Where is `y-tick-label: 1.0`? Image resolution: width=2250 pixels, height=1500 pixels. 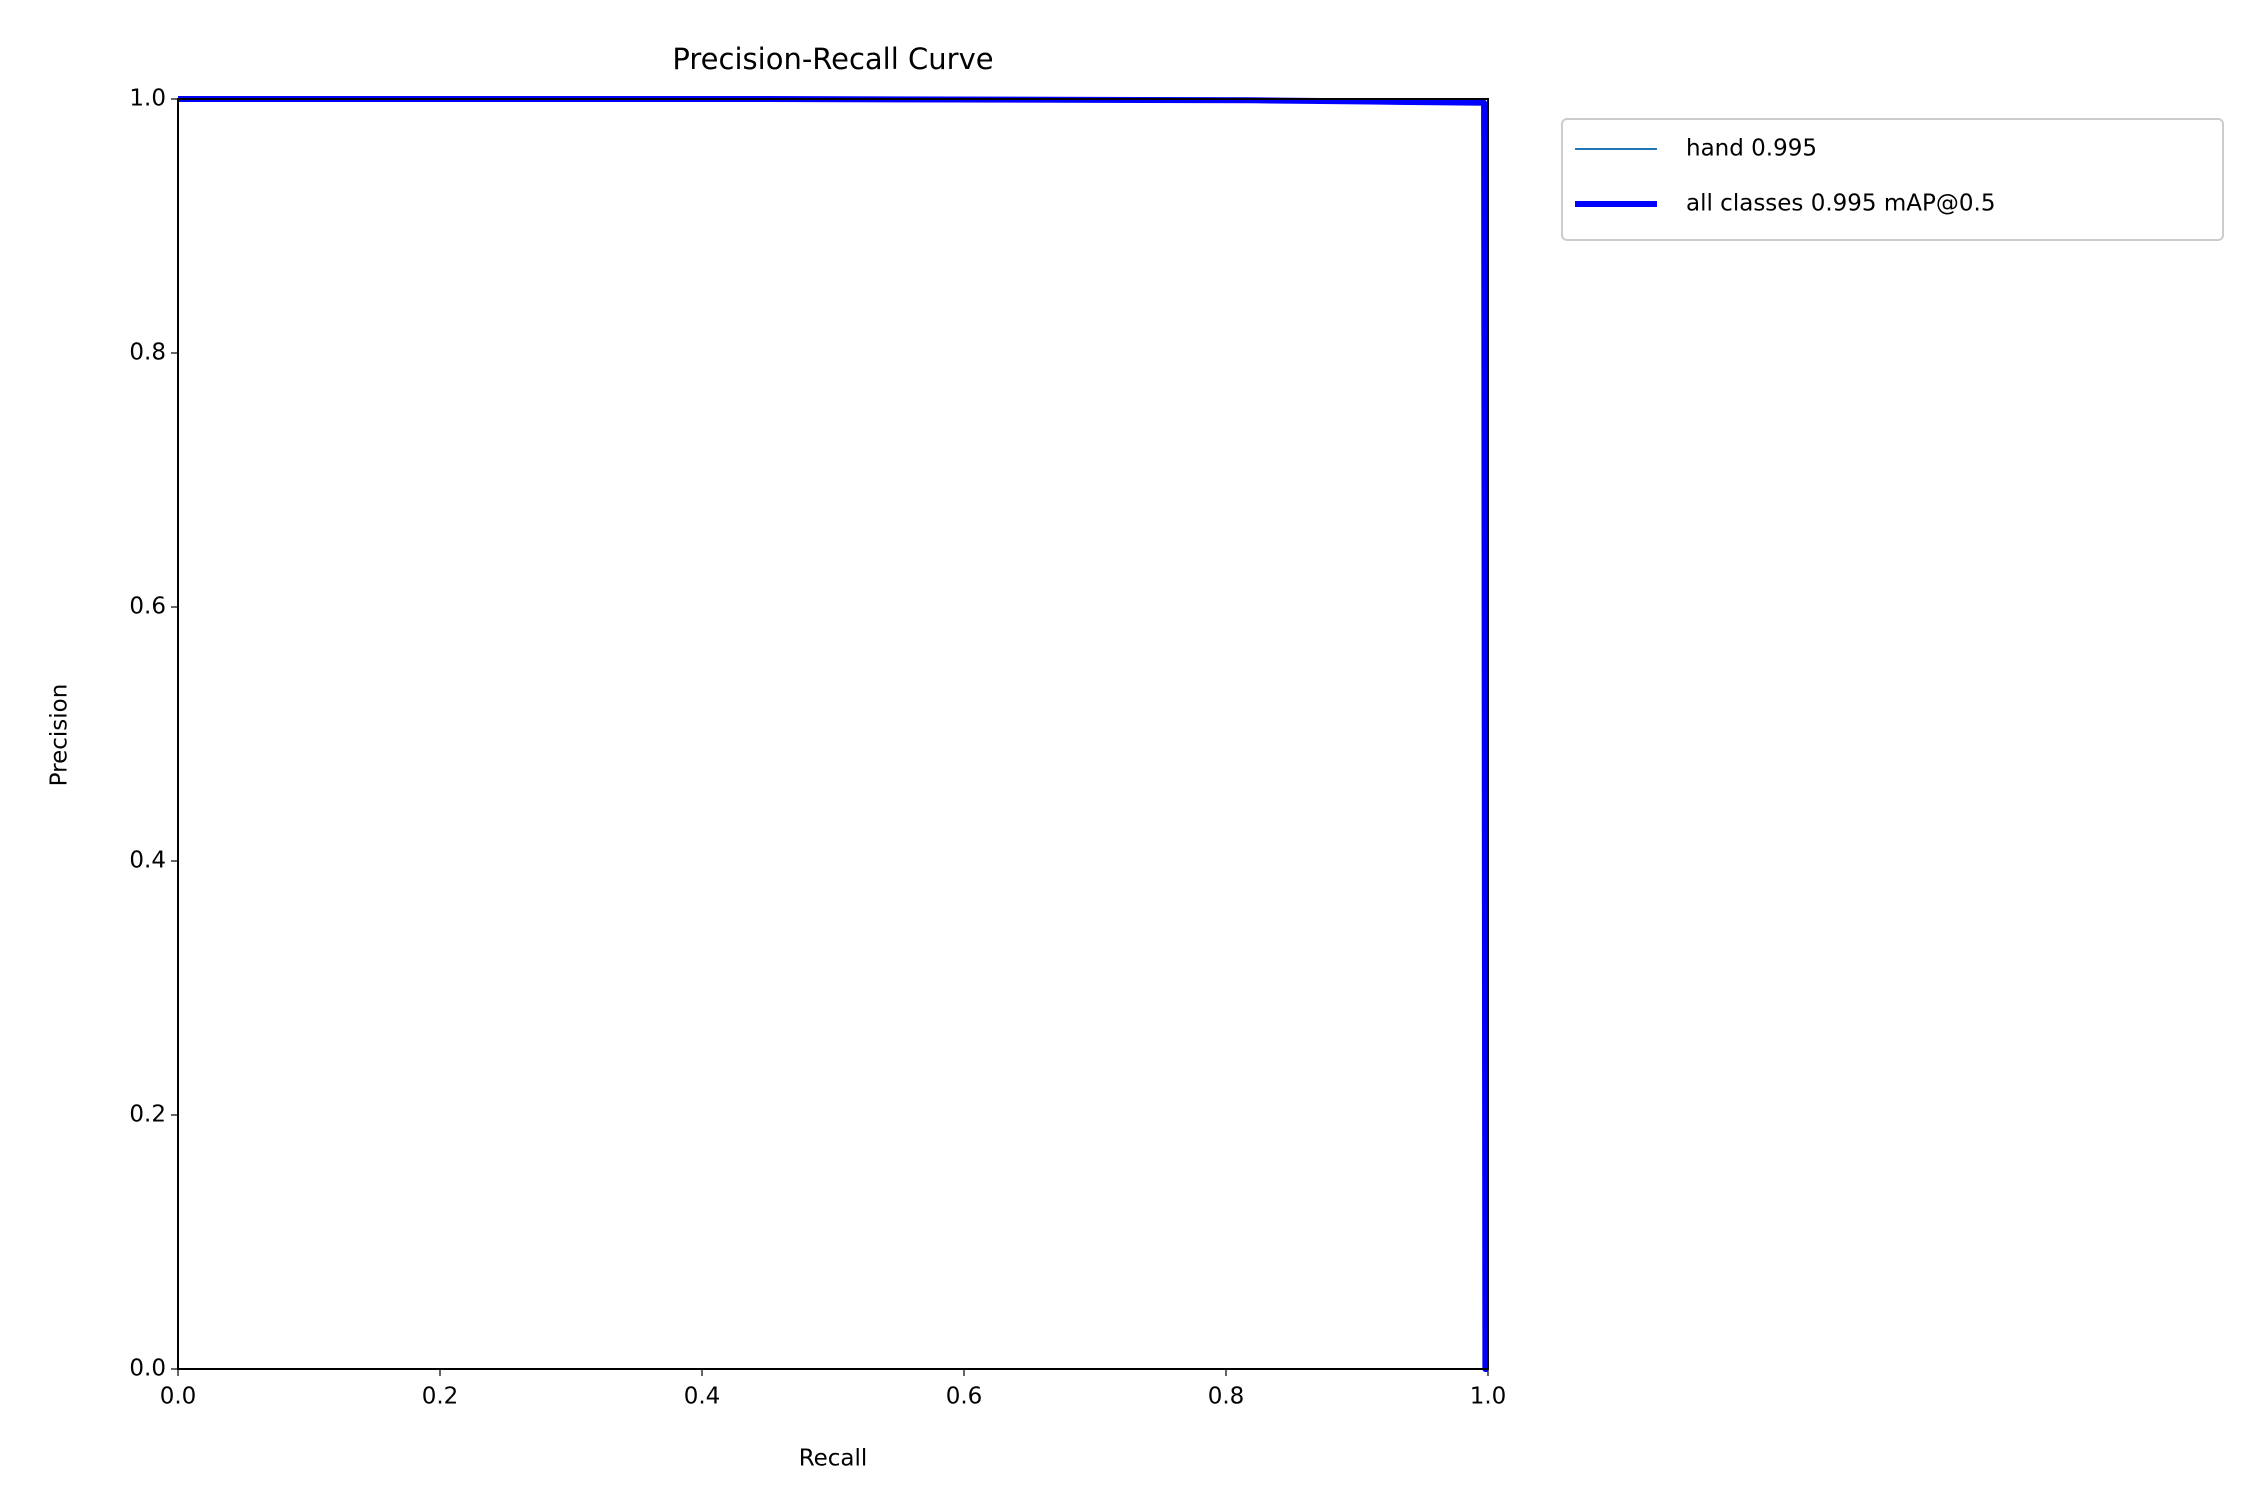
y-tick-label: 1.0 is located at coordinates (147, 99).